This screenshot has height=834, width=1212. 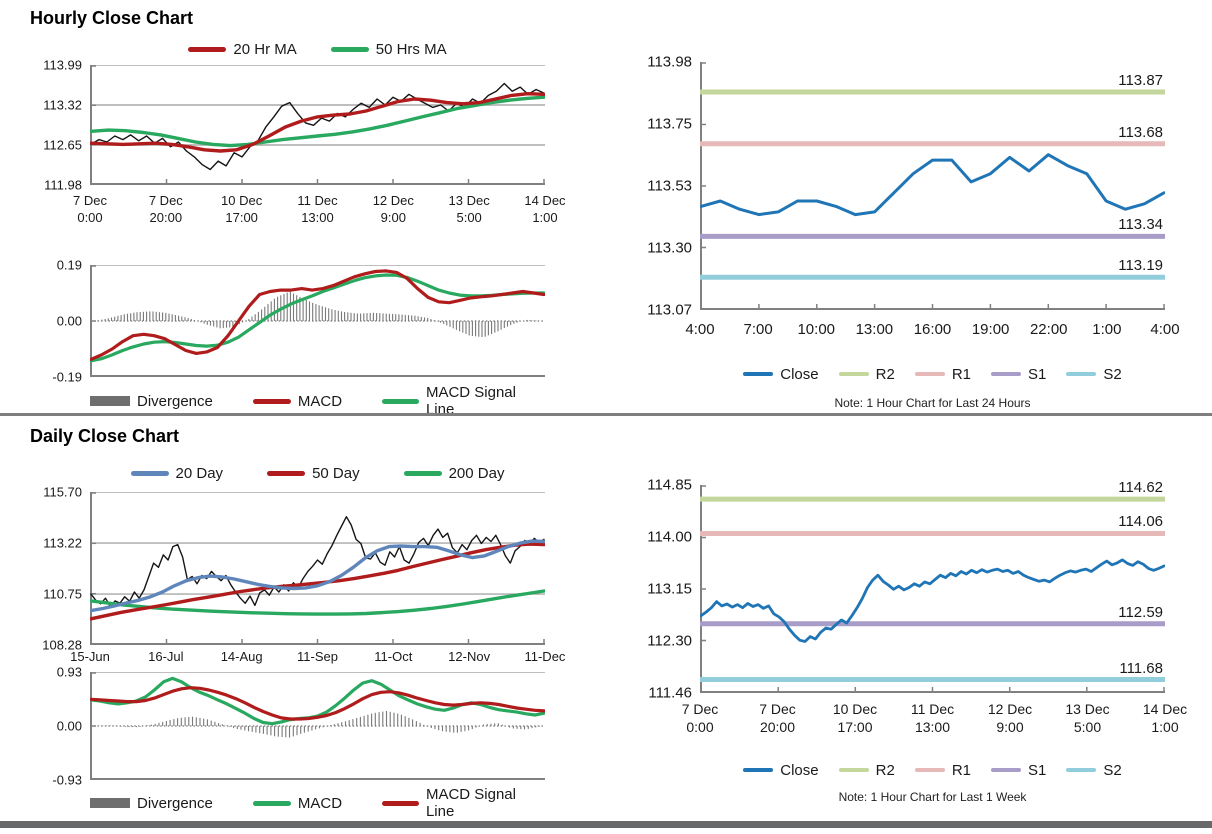 I want to click on legend-item-divergence: Divergence, so click(x=151, y=803).